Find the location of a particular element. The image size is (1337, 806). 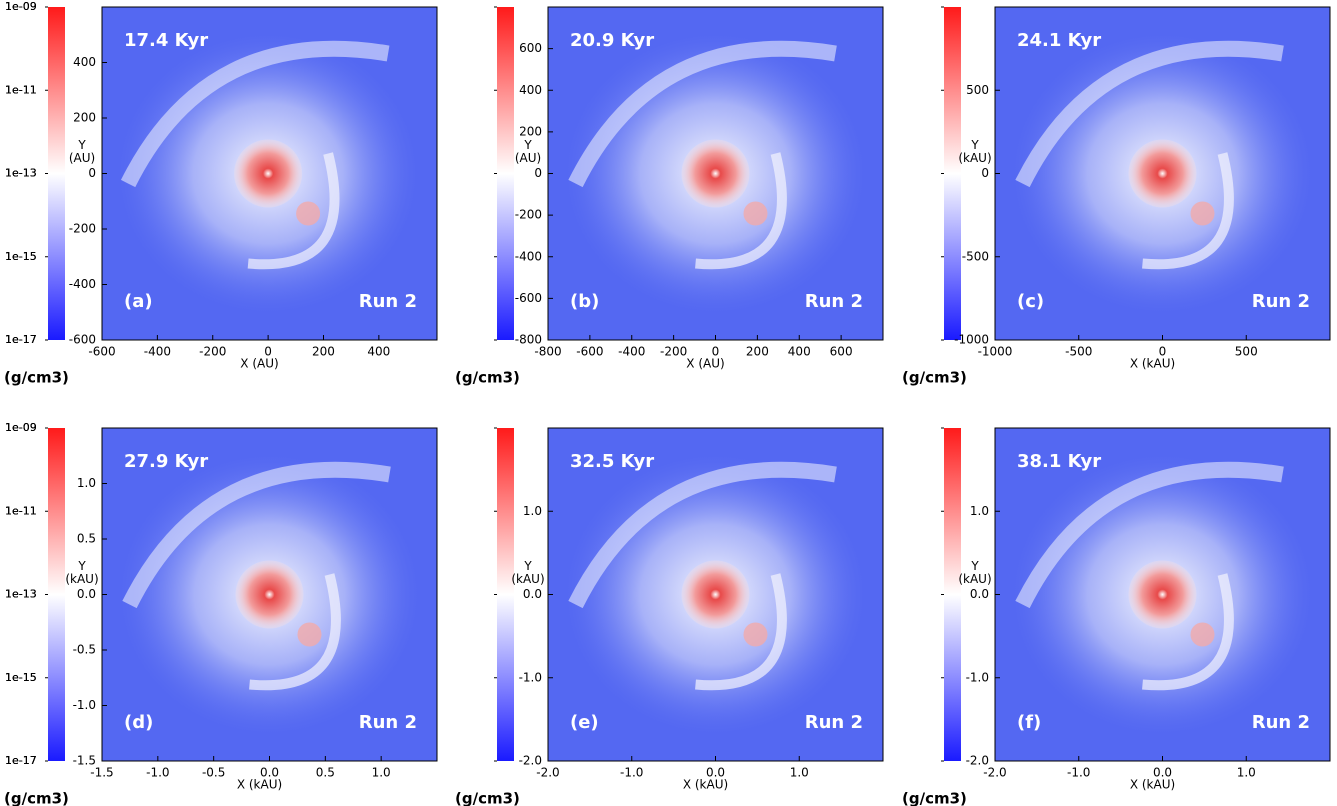

x-axis-label: X (kAU) is located at coordinates (705, 785).